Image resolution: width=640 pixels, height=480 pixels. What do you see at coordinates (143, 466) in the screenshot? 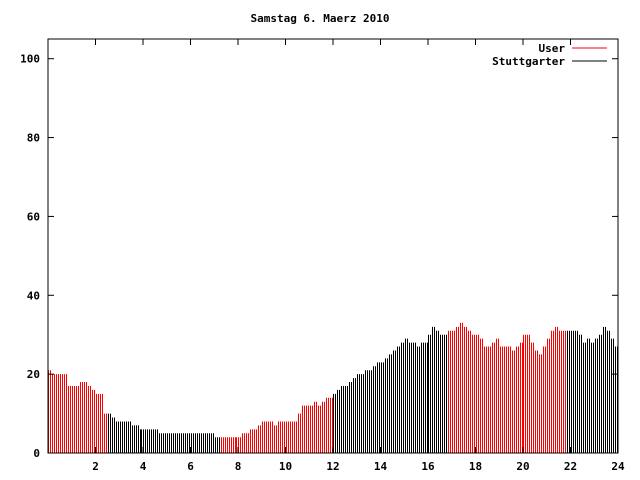
I see `x-tick-label: 4` at bounding box center [143, 466].